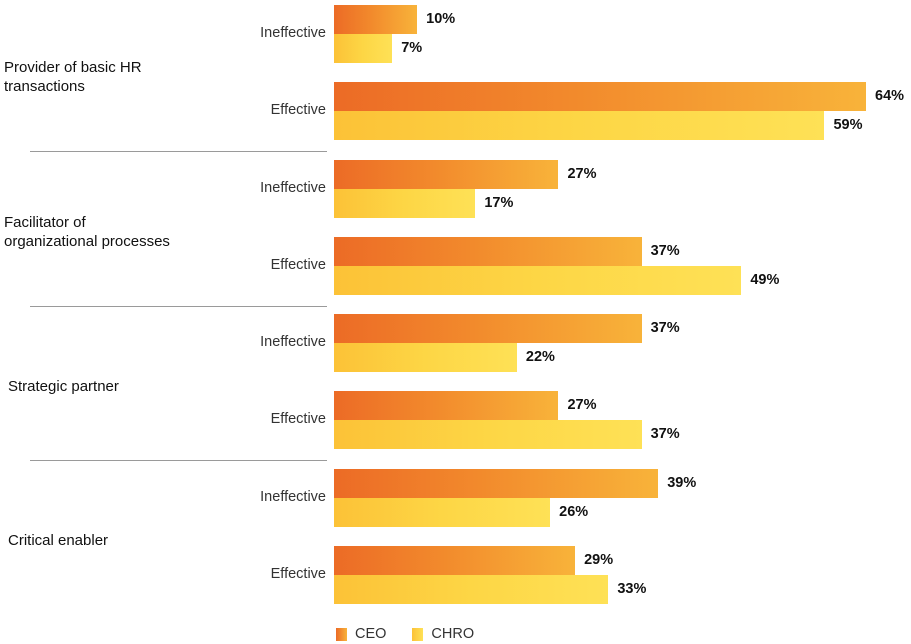 The image size is (911, 644). I want to click on legend-item-ceo: CEO, so click(361, 634).